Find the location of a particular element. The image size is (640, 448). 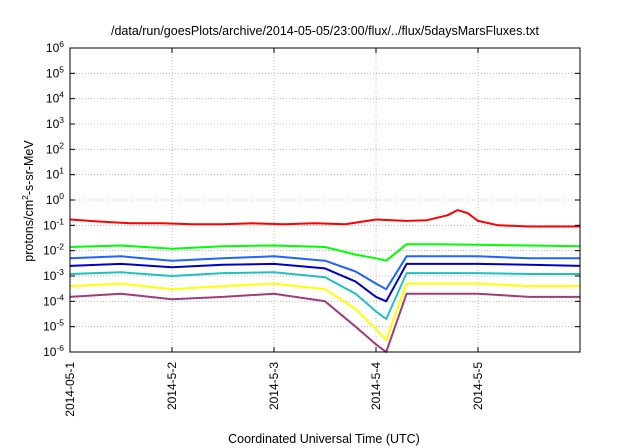

y-axis-label-pre: protons/cm is located at coordinates (29, 231).